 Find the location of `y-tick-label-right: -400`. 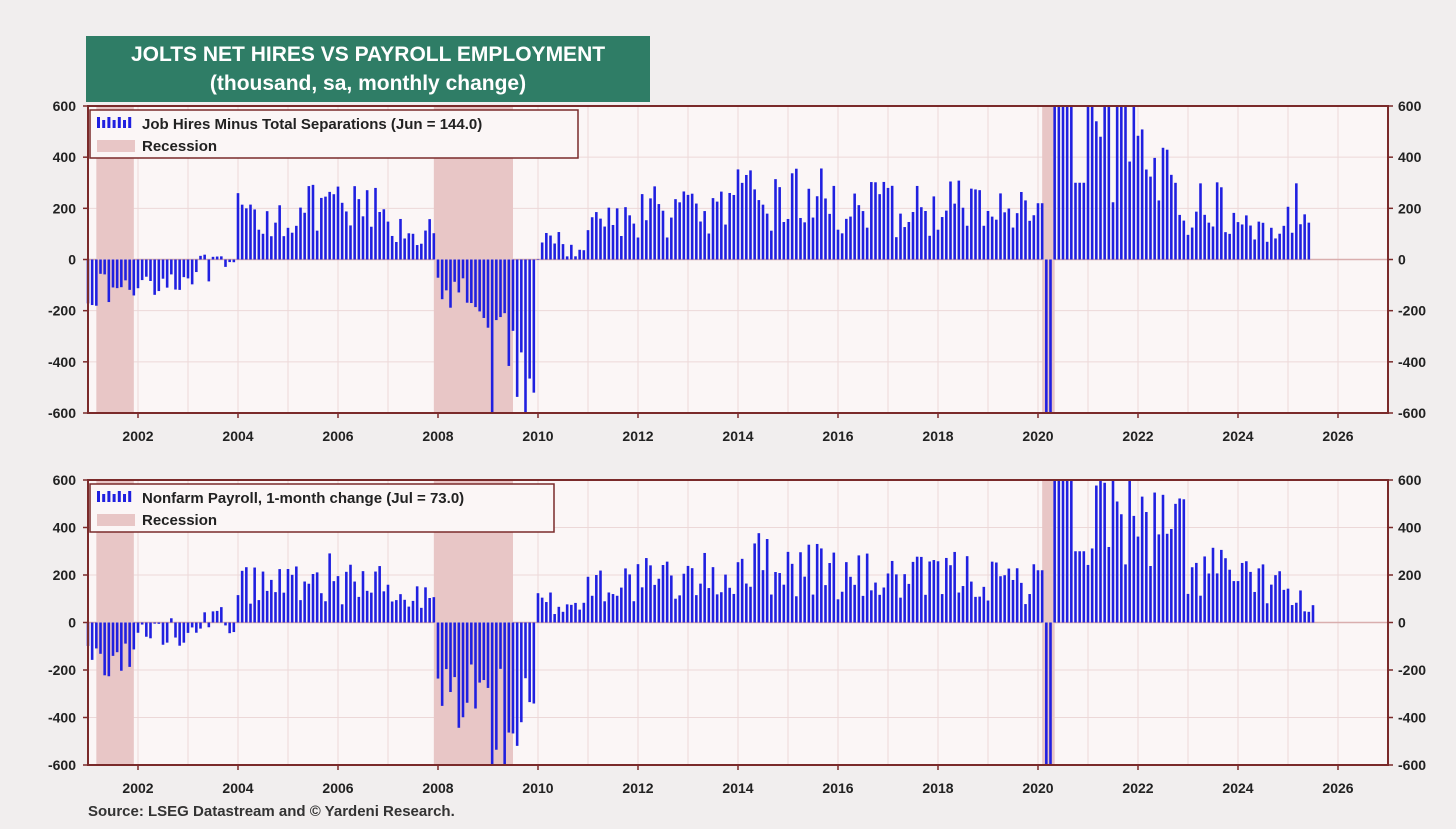

y-tick-label-right: -400 is located at coordinates (1412, 362).